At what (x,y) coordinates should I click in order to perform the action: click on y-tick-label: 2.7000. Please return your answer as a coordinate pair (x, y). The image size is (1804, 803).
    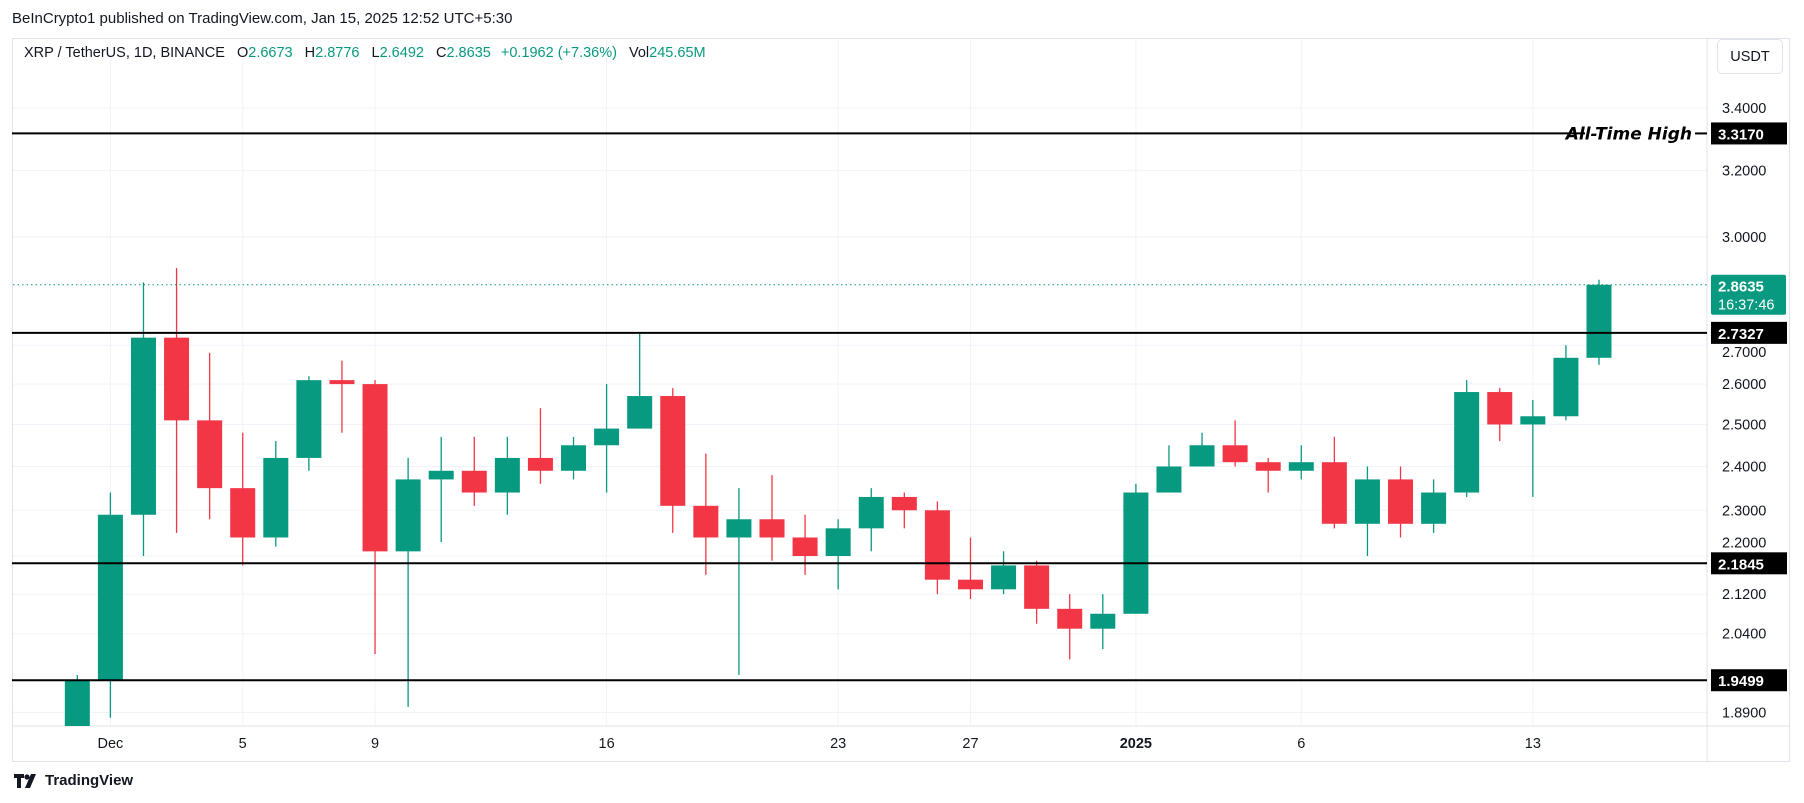
    Looking at the image, I should click on (1744, 353).